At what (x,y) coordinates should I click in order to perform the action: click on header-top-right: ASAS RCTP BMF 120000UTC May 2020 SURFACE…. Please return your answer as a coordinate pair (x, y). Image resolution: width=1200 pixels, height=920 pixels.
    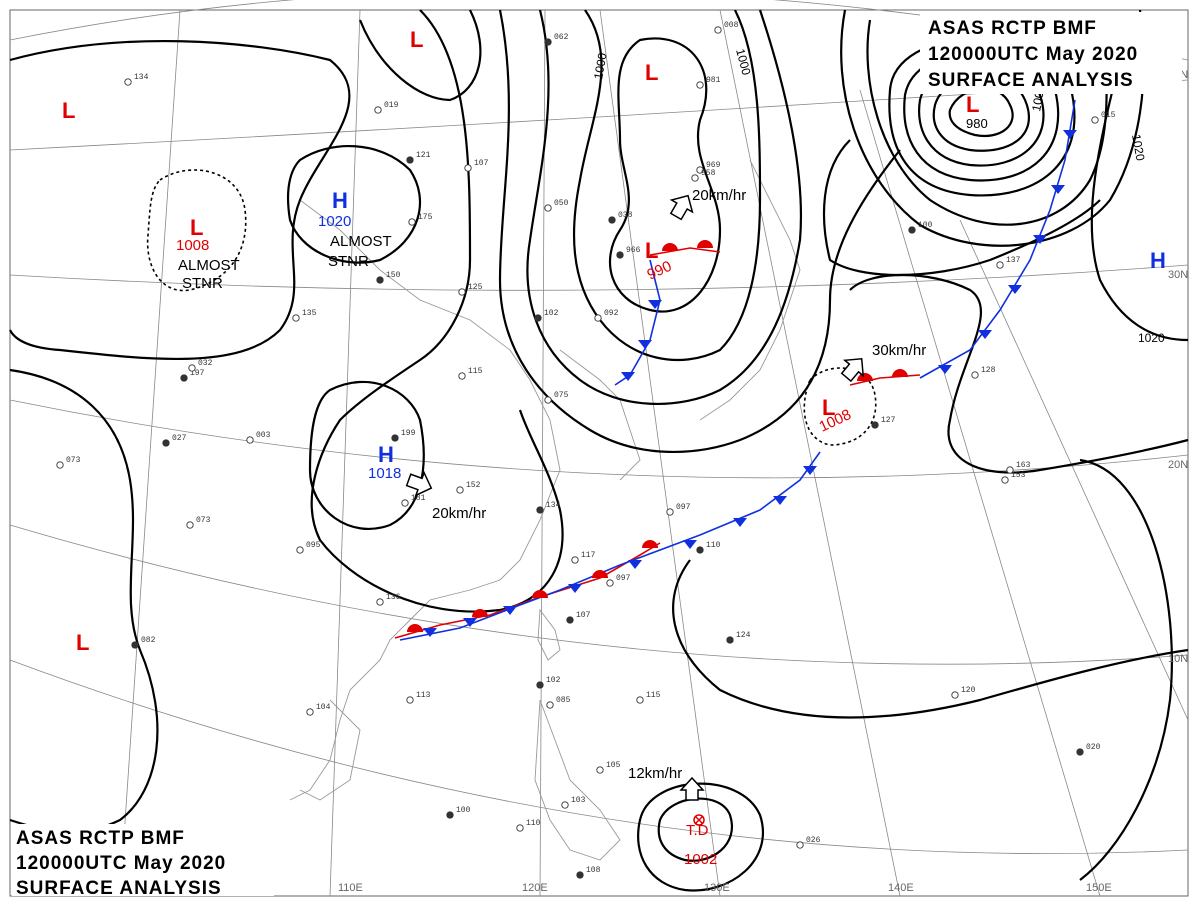
    Looking at the image, I should click on (1051, 53).